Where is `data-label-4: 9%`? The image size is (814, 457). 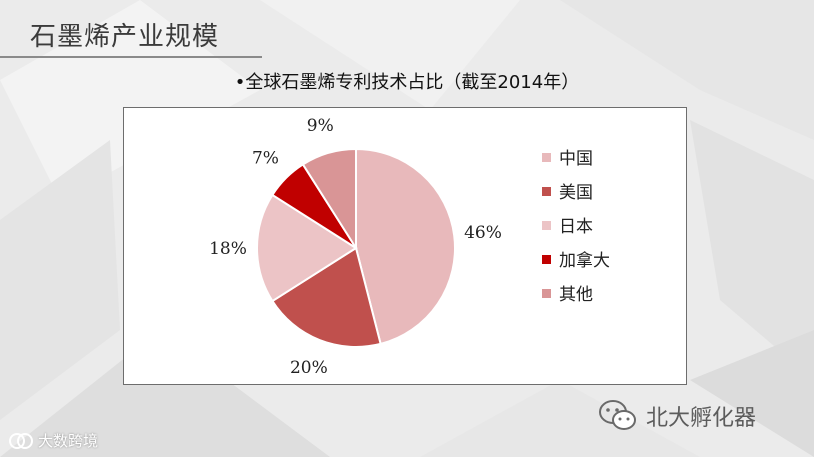 data-label-4: 9% is located at coordinates (320, 126).